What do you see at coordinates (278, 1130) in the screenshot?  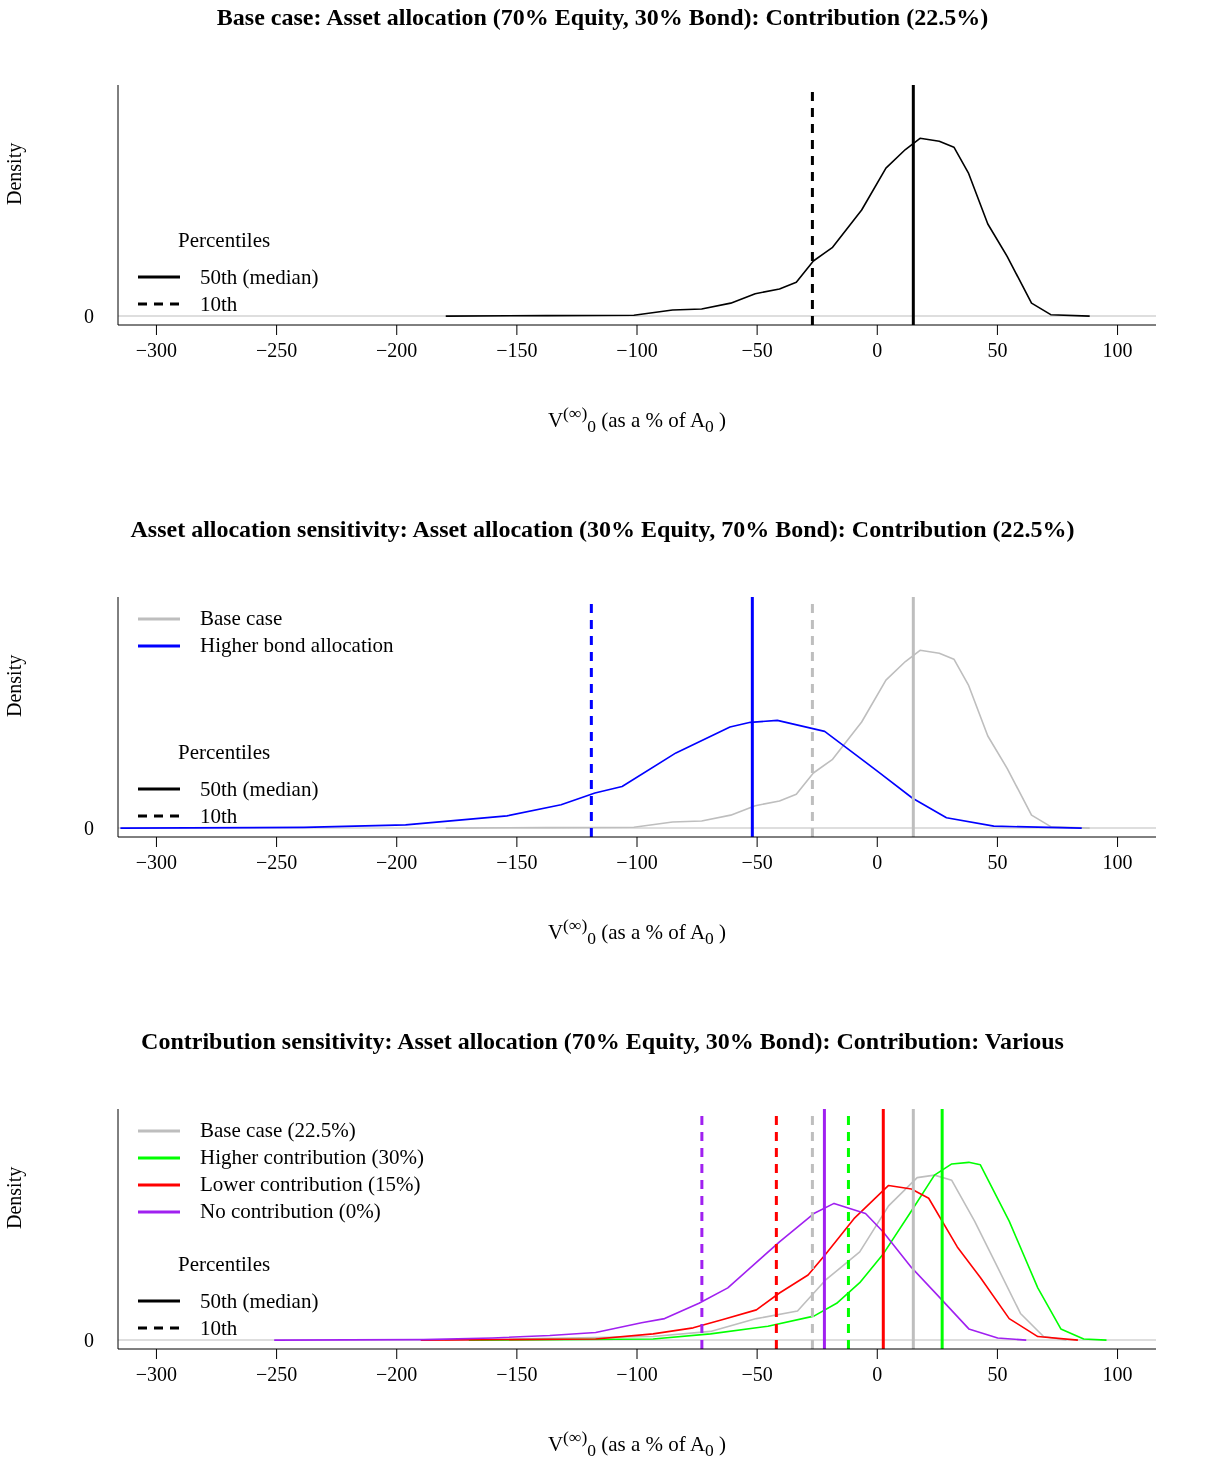 I see `legend-label: Base case (22.5%)` at bounding box center [278, 1130].